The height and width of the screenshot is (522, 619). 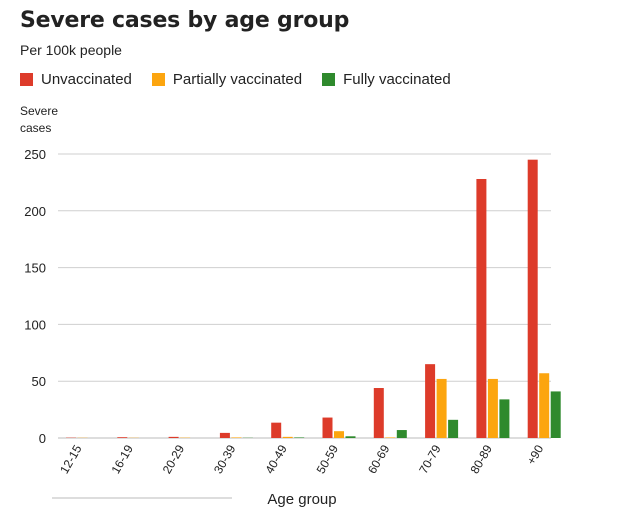 What do you see at coordinates (71, 50) in the screenshot?
I see `chart-subtitle: Per 100k people` at bounding box center [71, 50].